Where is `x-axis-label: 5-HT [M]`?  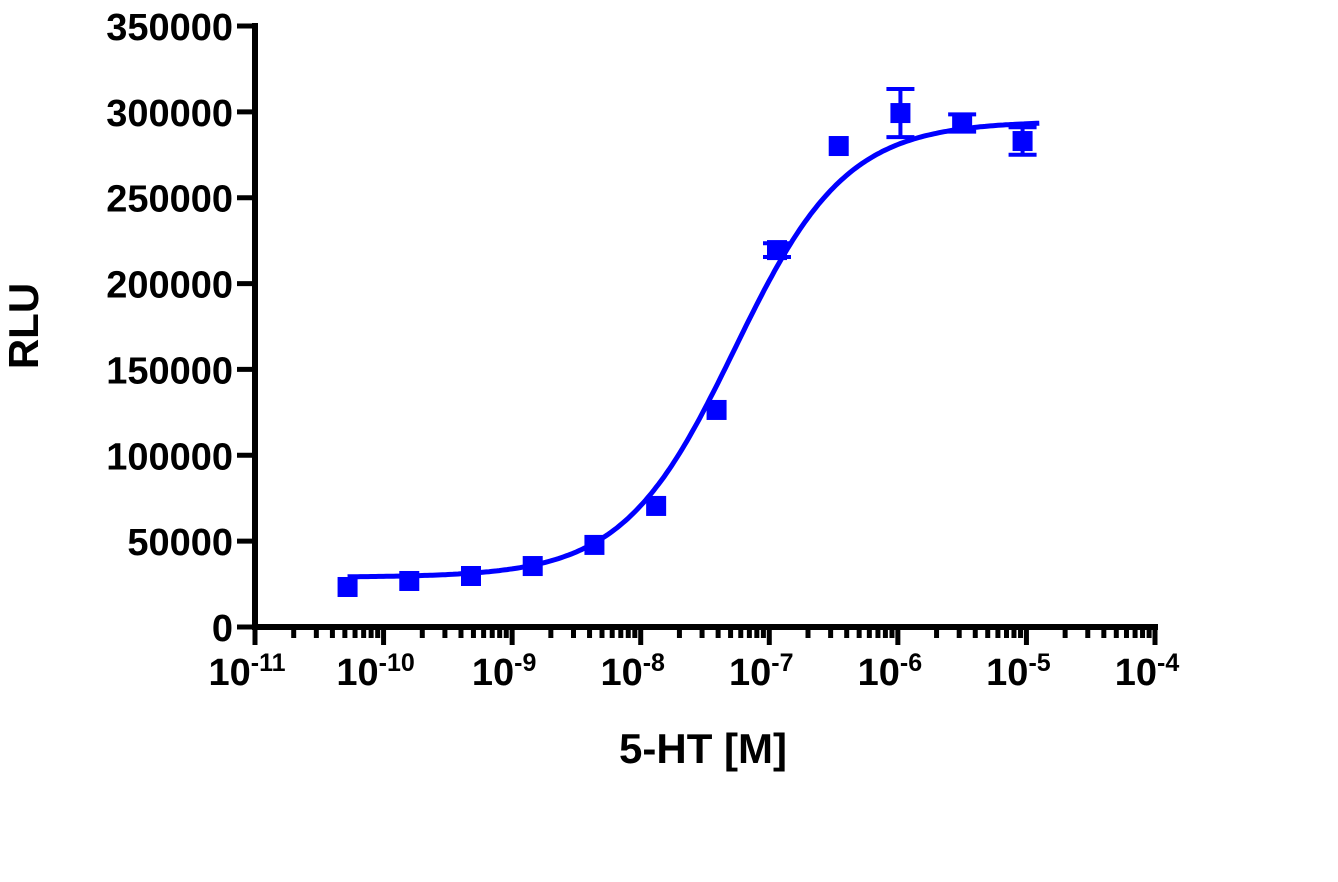
x-axis-label: 5-HT [M] is located at coordinates (703, 748).